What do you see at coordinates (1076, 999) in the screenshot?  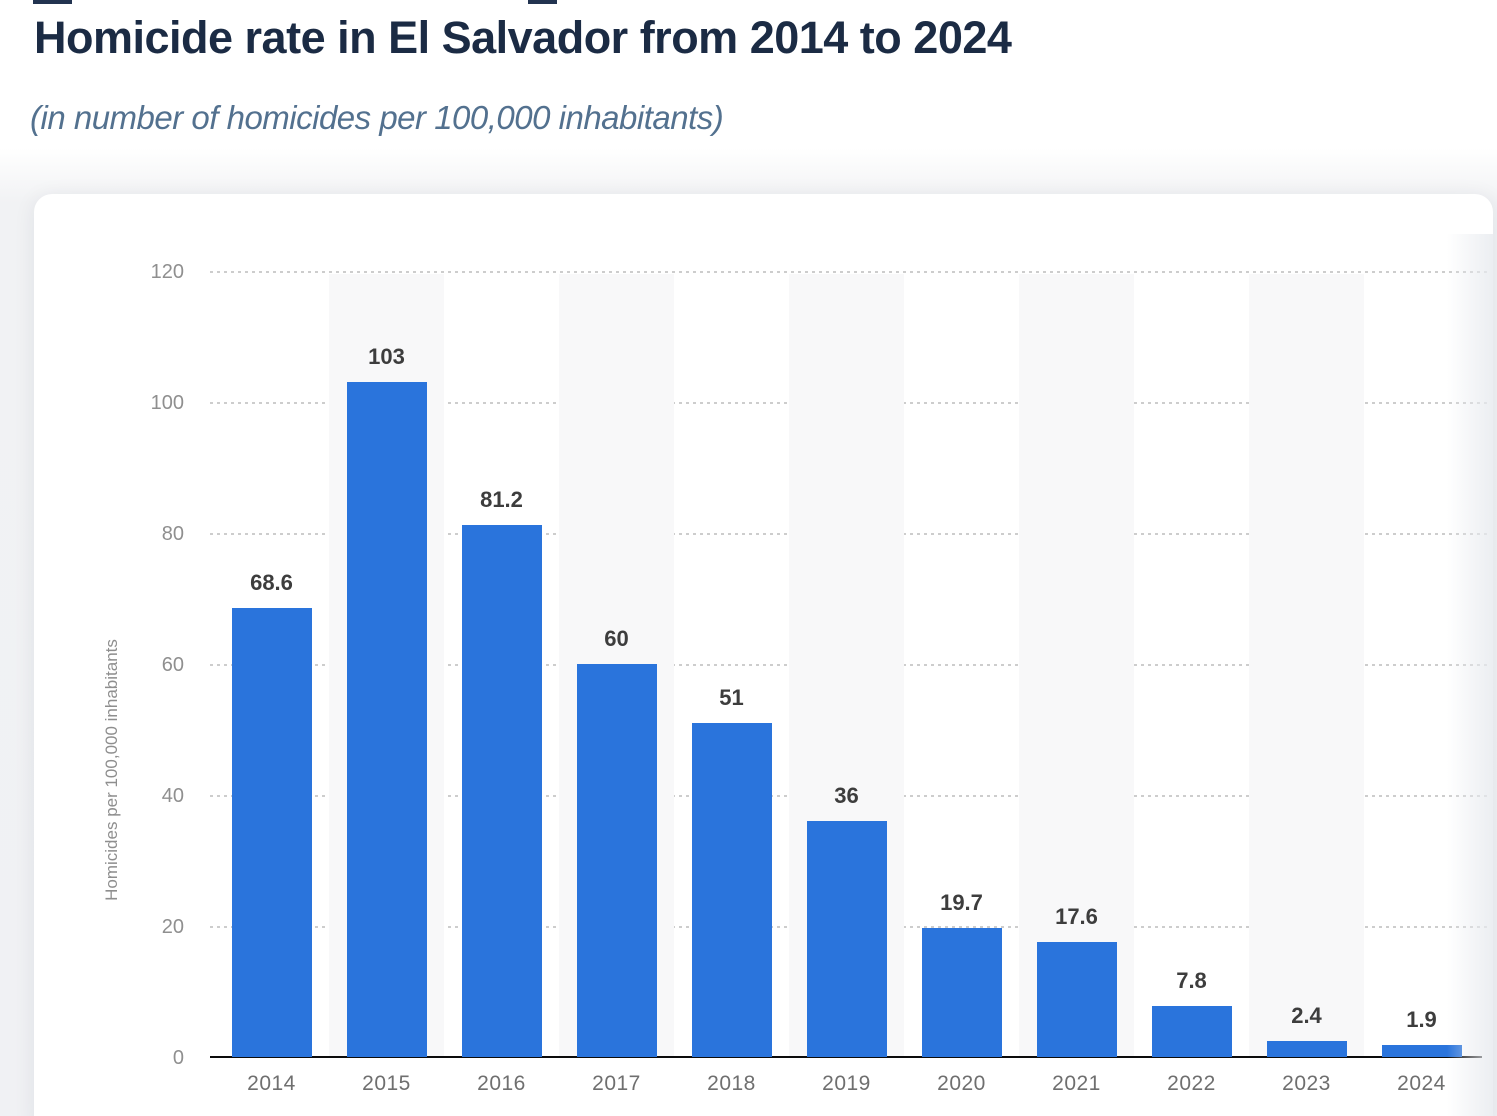 I see `bar-2021` at bounding box center [1076, 999].